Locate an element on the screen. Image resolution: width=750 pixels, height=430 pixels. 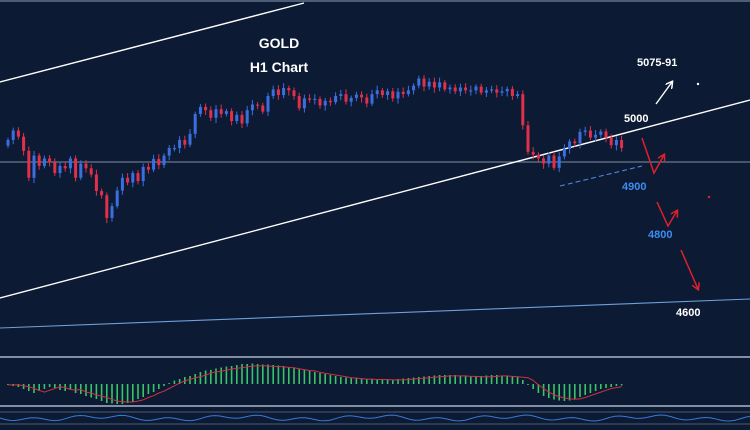
long-support-line is located at coordinates (375, 313).